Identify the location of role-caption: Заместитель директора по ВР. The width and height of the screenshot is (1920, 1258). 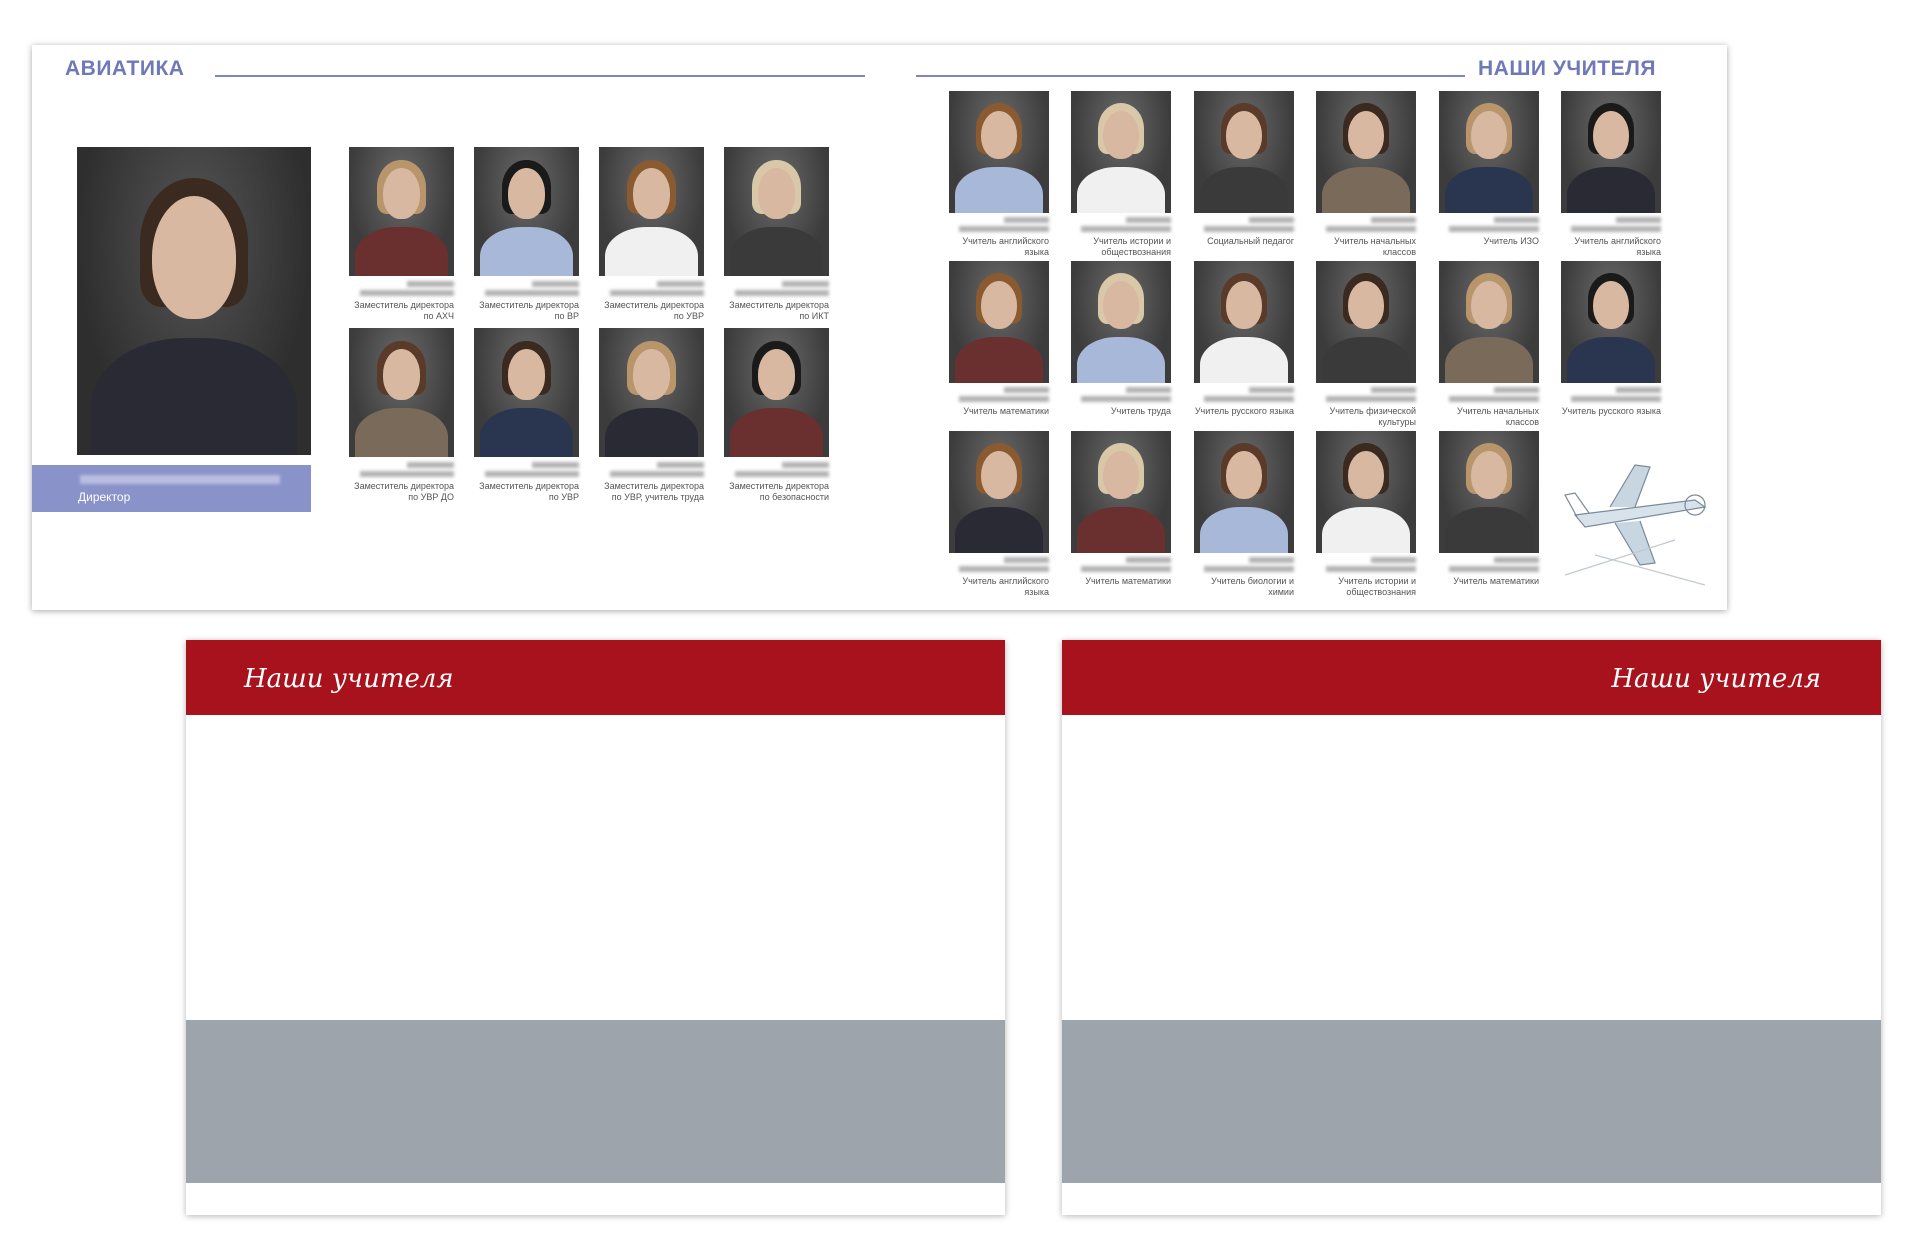
(529, 310).